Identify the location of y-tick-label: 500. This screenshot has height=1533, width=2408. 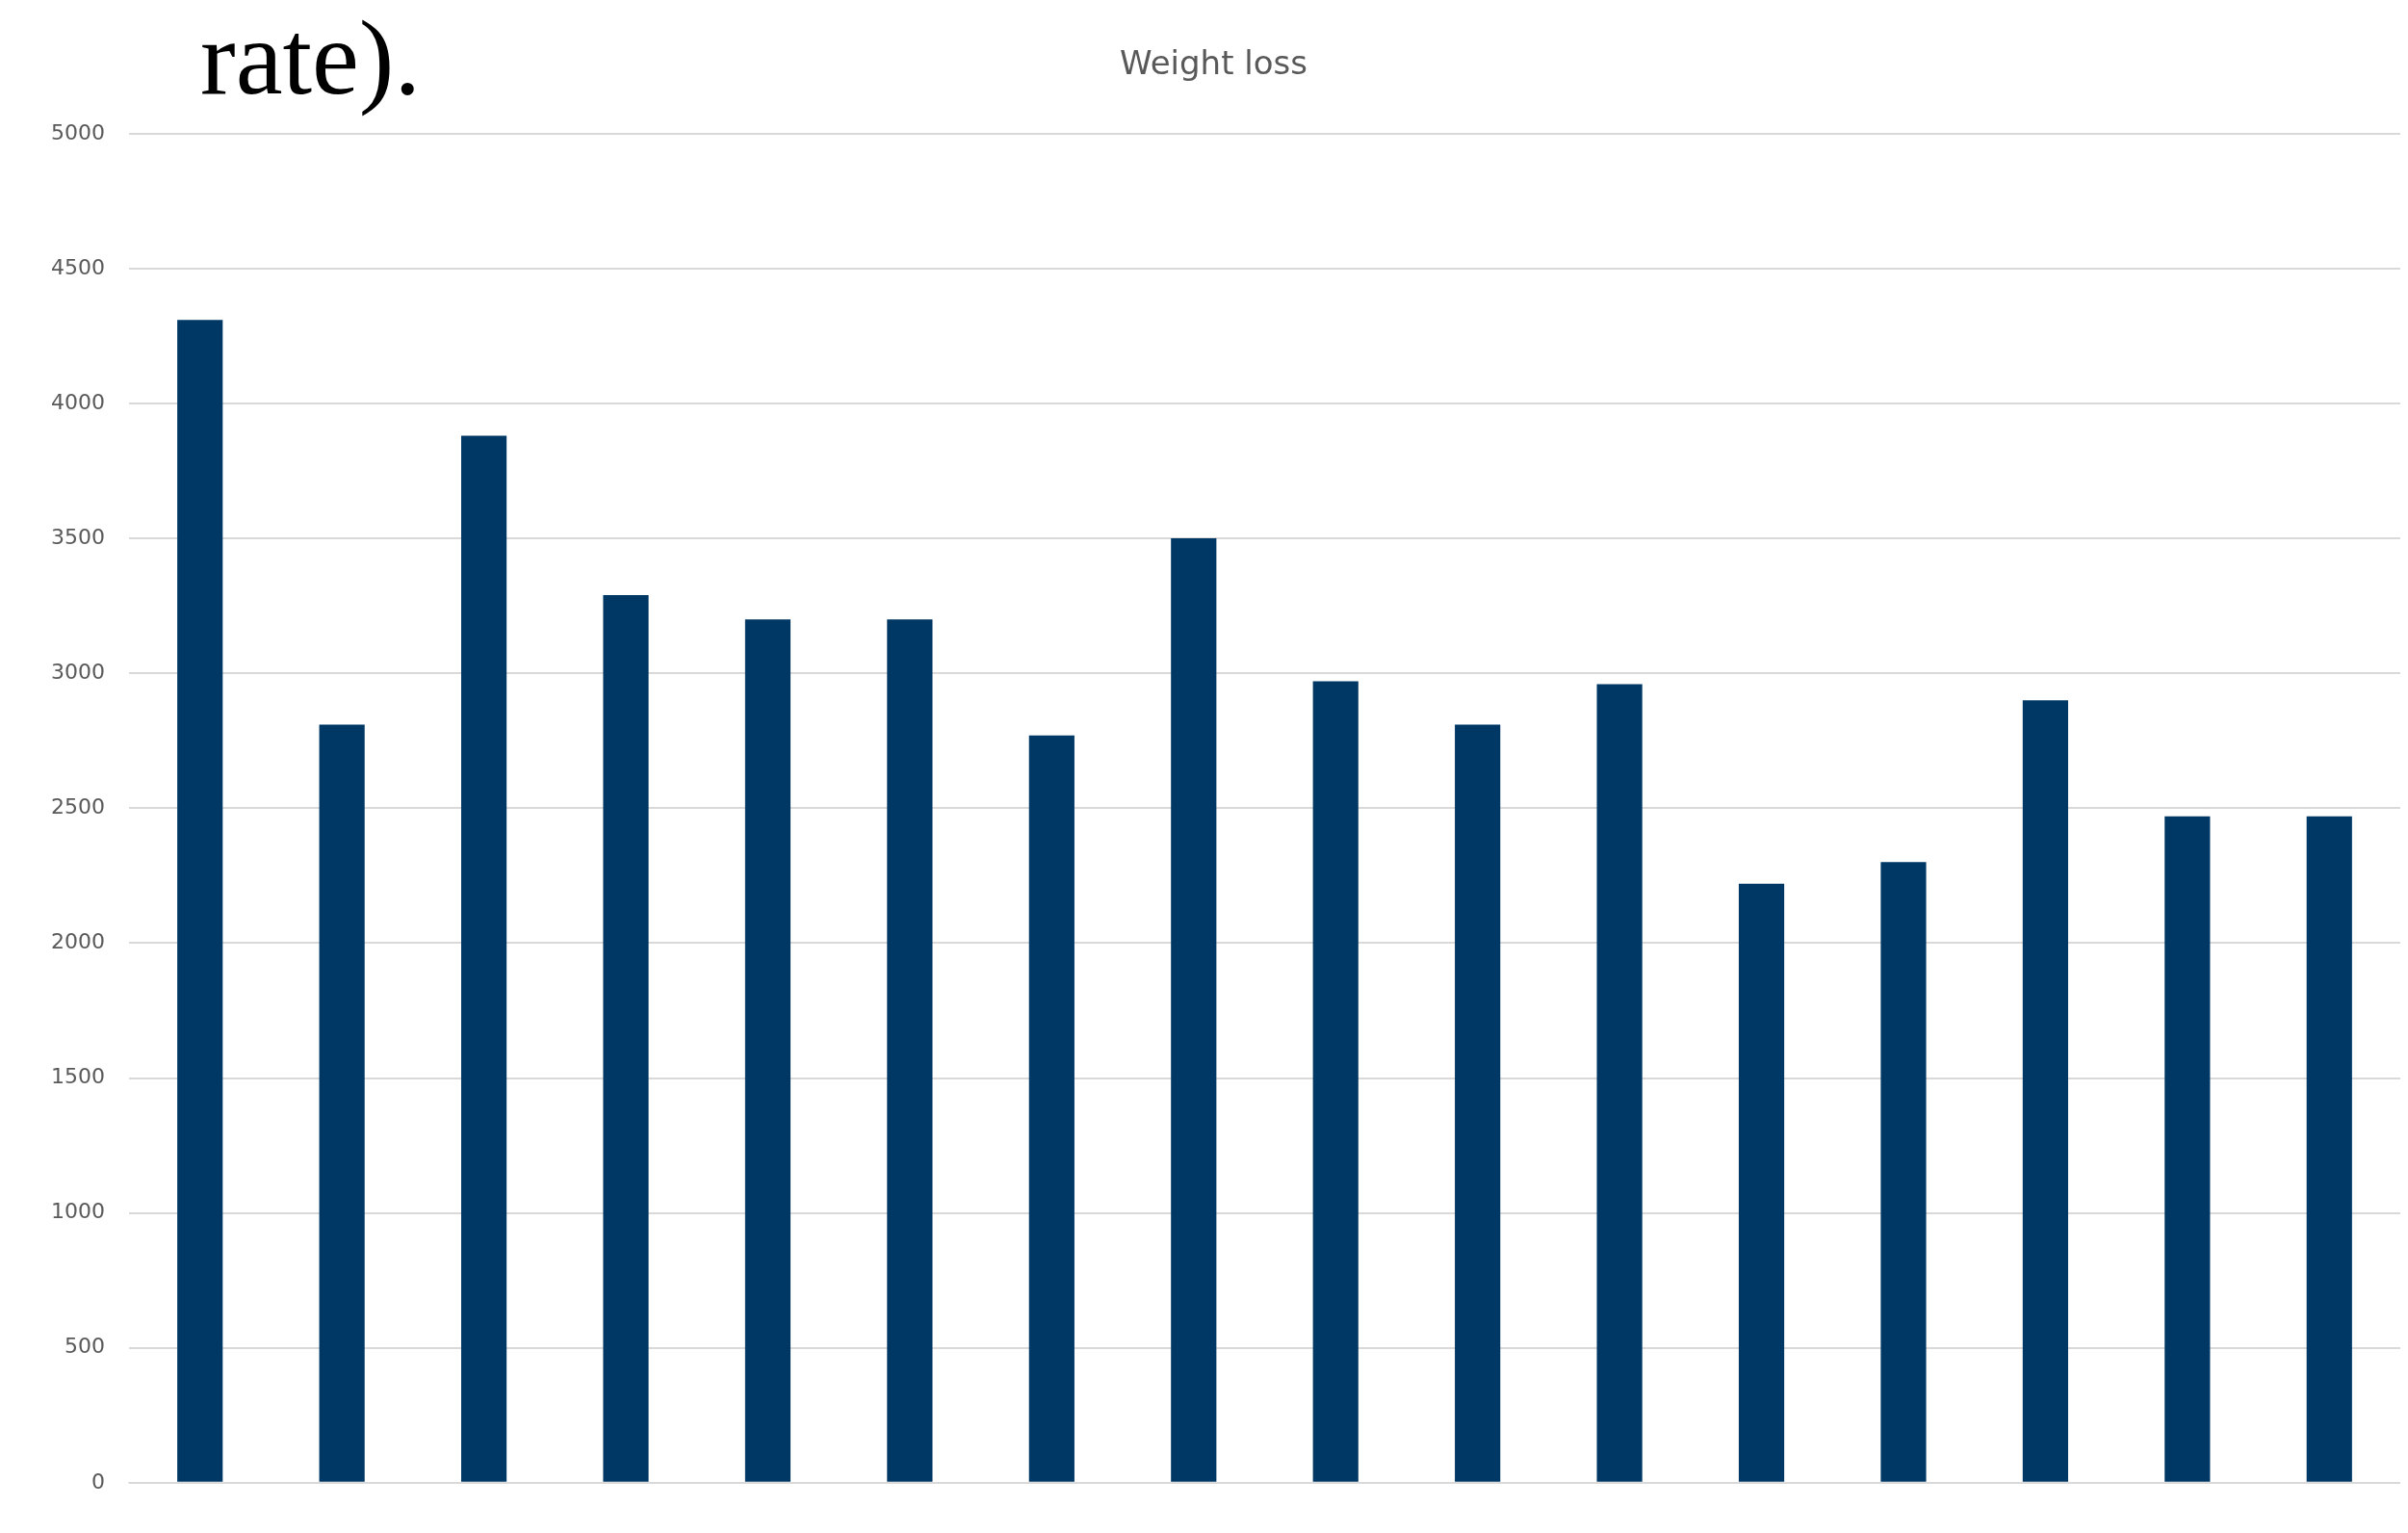
(84, 1346).